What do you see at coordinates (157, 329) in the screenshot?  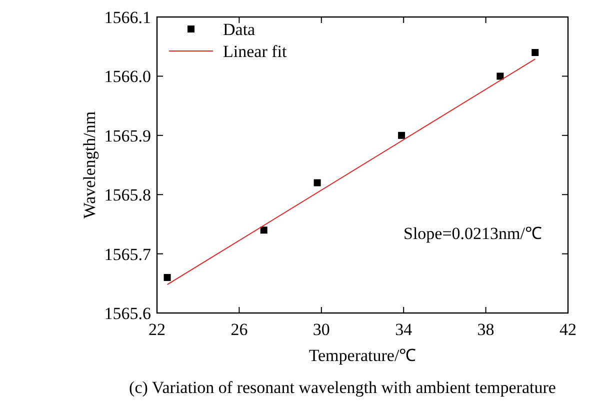 I see `x-tick-label: 22` at bounding box center [157, 329].